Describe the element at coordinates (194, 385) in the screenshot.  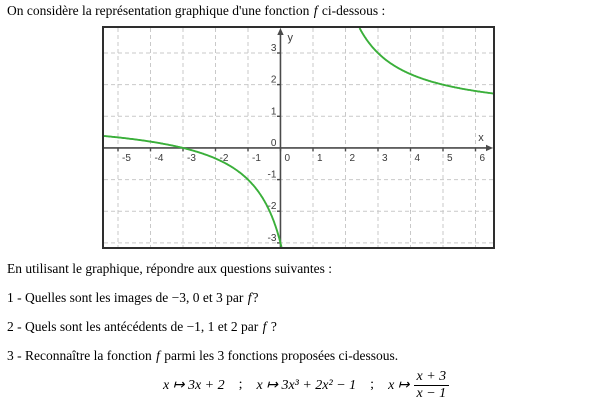
I see `formula-1: x ↦ 3x + 2` at that location.